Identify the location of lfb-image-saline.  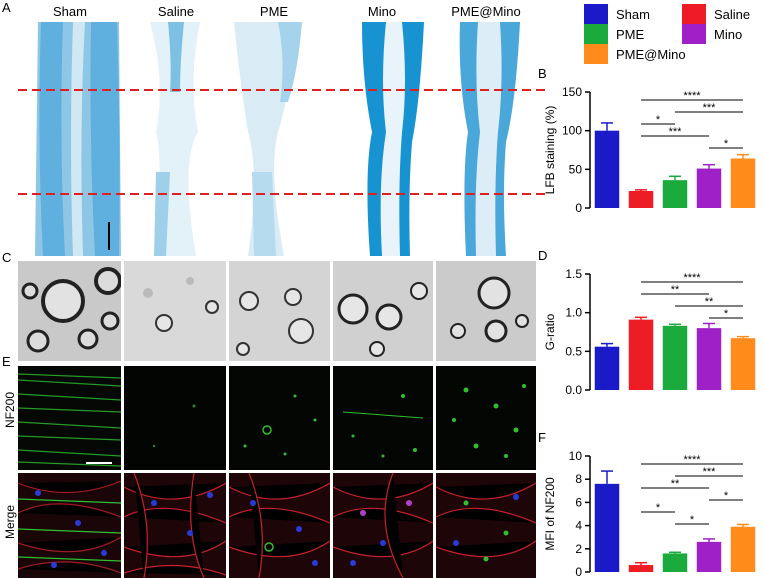
(180, 139).